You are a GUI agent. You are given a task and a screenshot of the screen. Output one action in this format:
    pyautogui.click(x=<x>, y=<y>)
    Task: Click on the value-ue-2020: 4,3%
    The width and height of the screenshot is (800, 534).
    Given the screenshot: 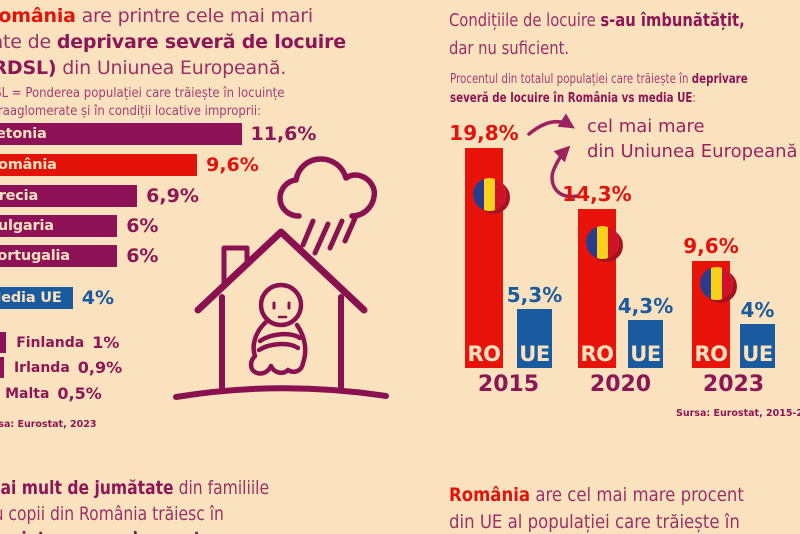 What is the action you would take?
    pyautogui.click(x=645, y=306)
    